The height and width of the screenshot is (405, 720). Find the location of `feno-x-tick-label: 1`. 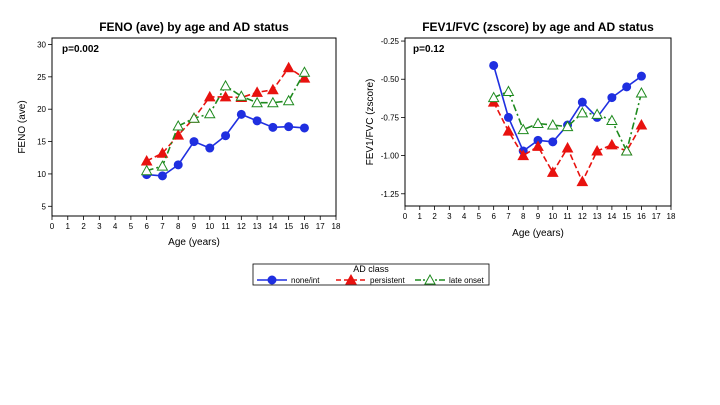

feno-x-tick-label: 1 is located at coordinates (68, 226).